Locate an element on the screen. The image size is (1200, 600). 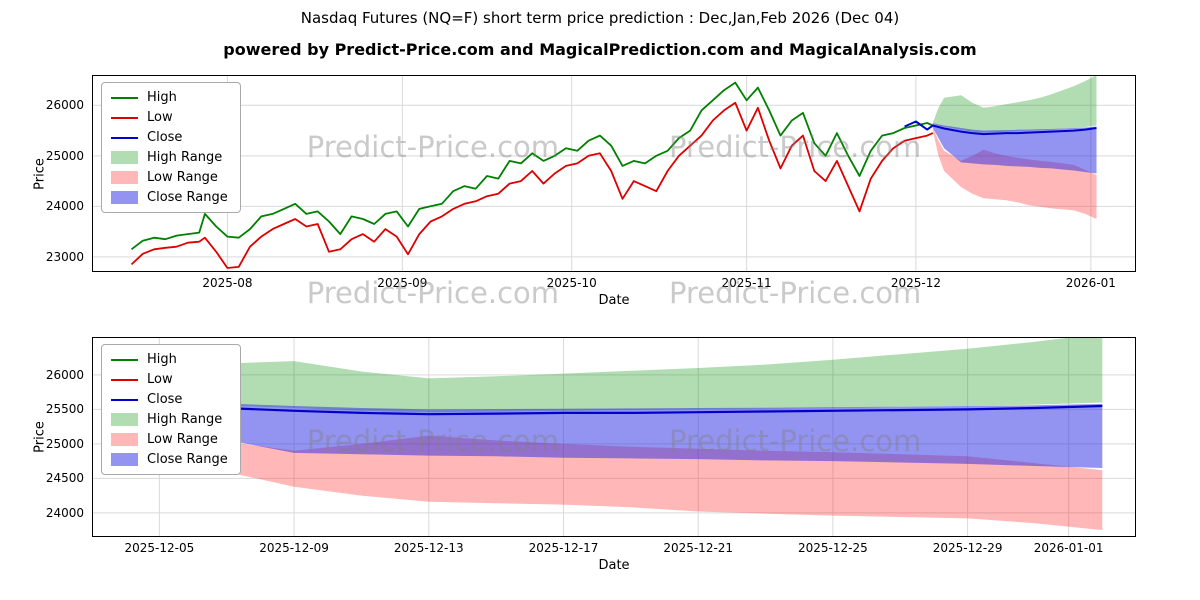
x-tick-label: 2026-01 is located at coordinates (1090, 283).